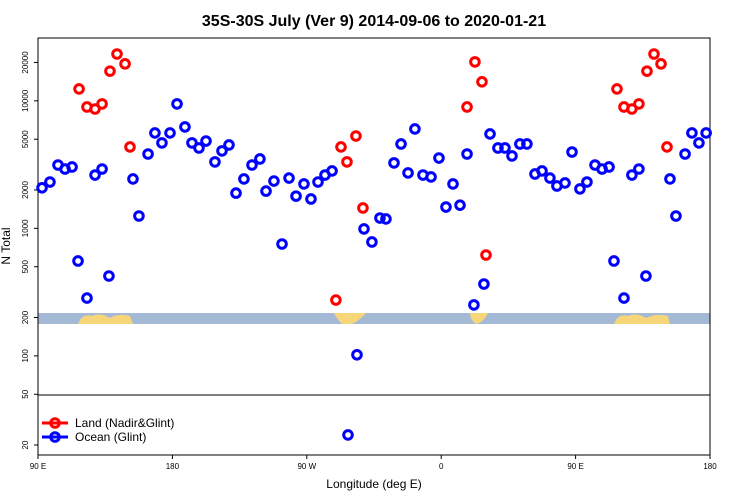 The width and height of the screenshot is (750, 500). I want to click on y-tick-label: 20000, so click(25, 62).